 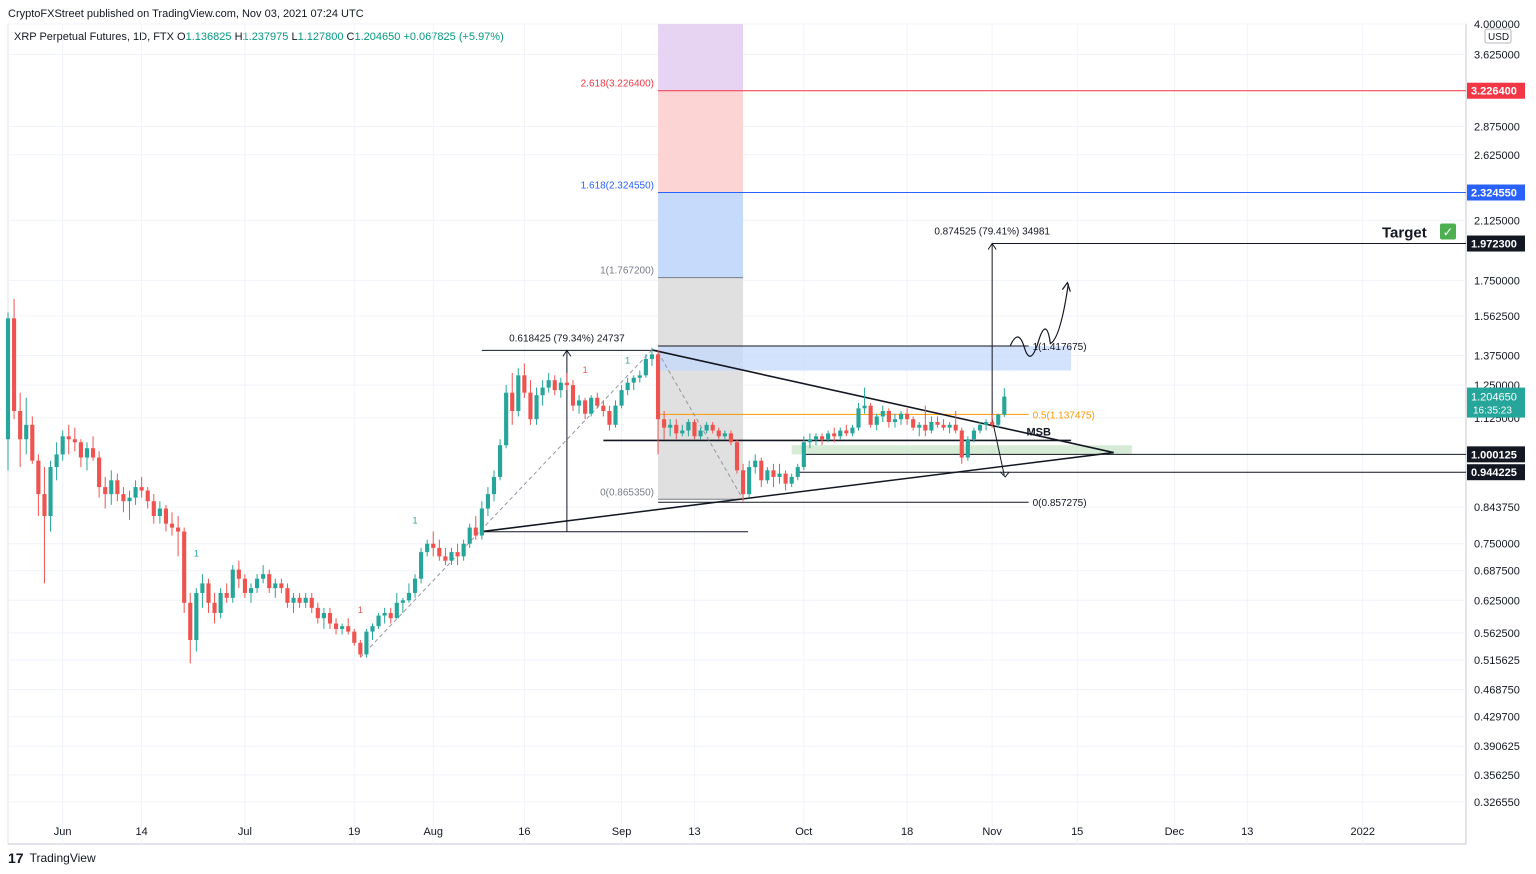 I want to click on x-tick-label: 15, so click(x=1077, y=832).